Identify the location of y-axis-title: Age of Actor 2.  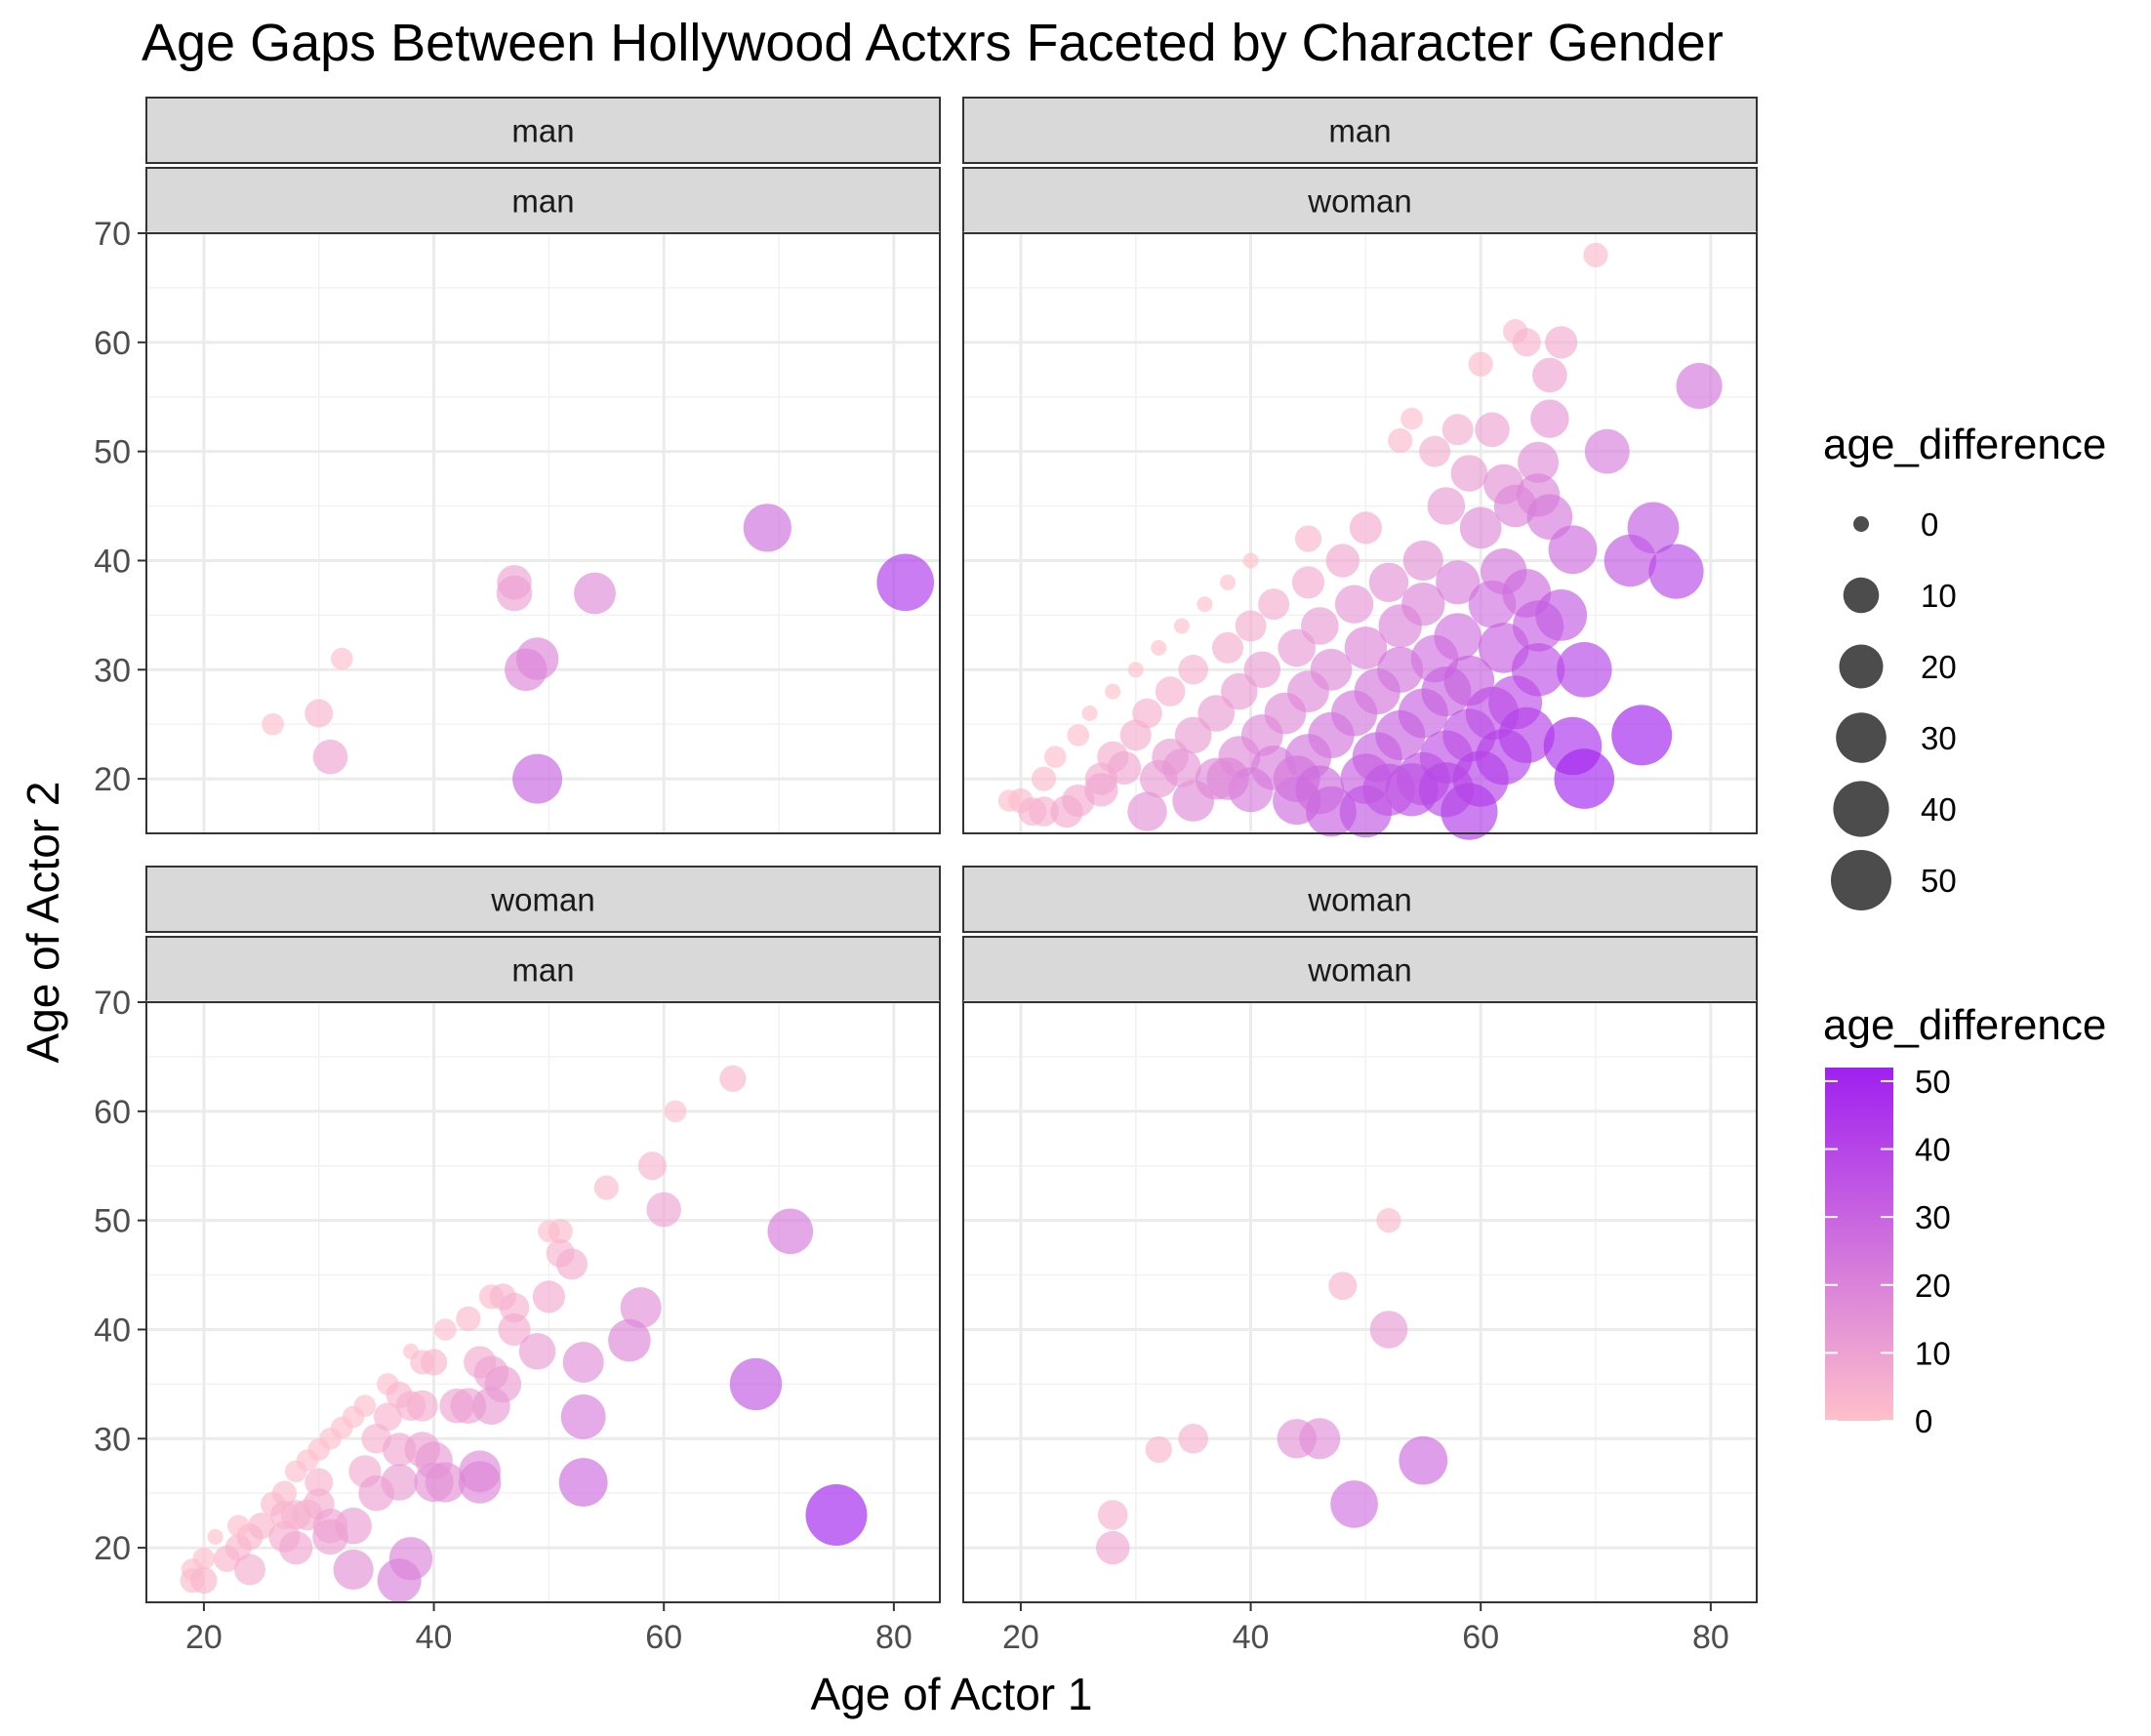
(43, 923).